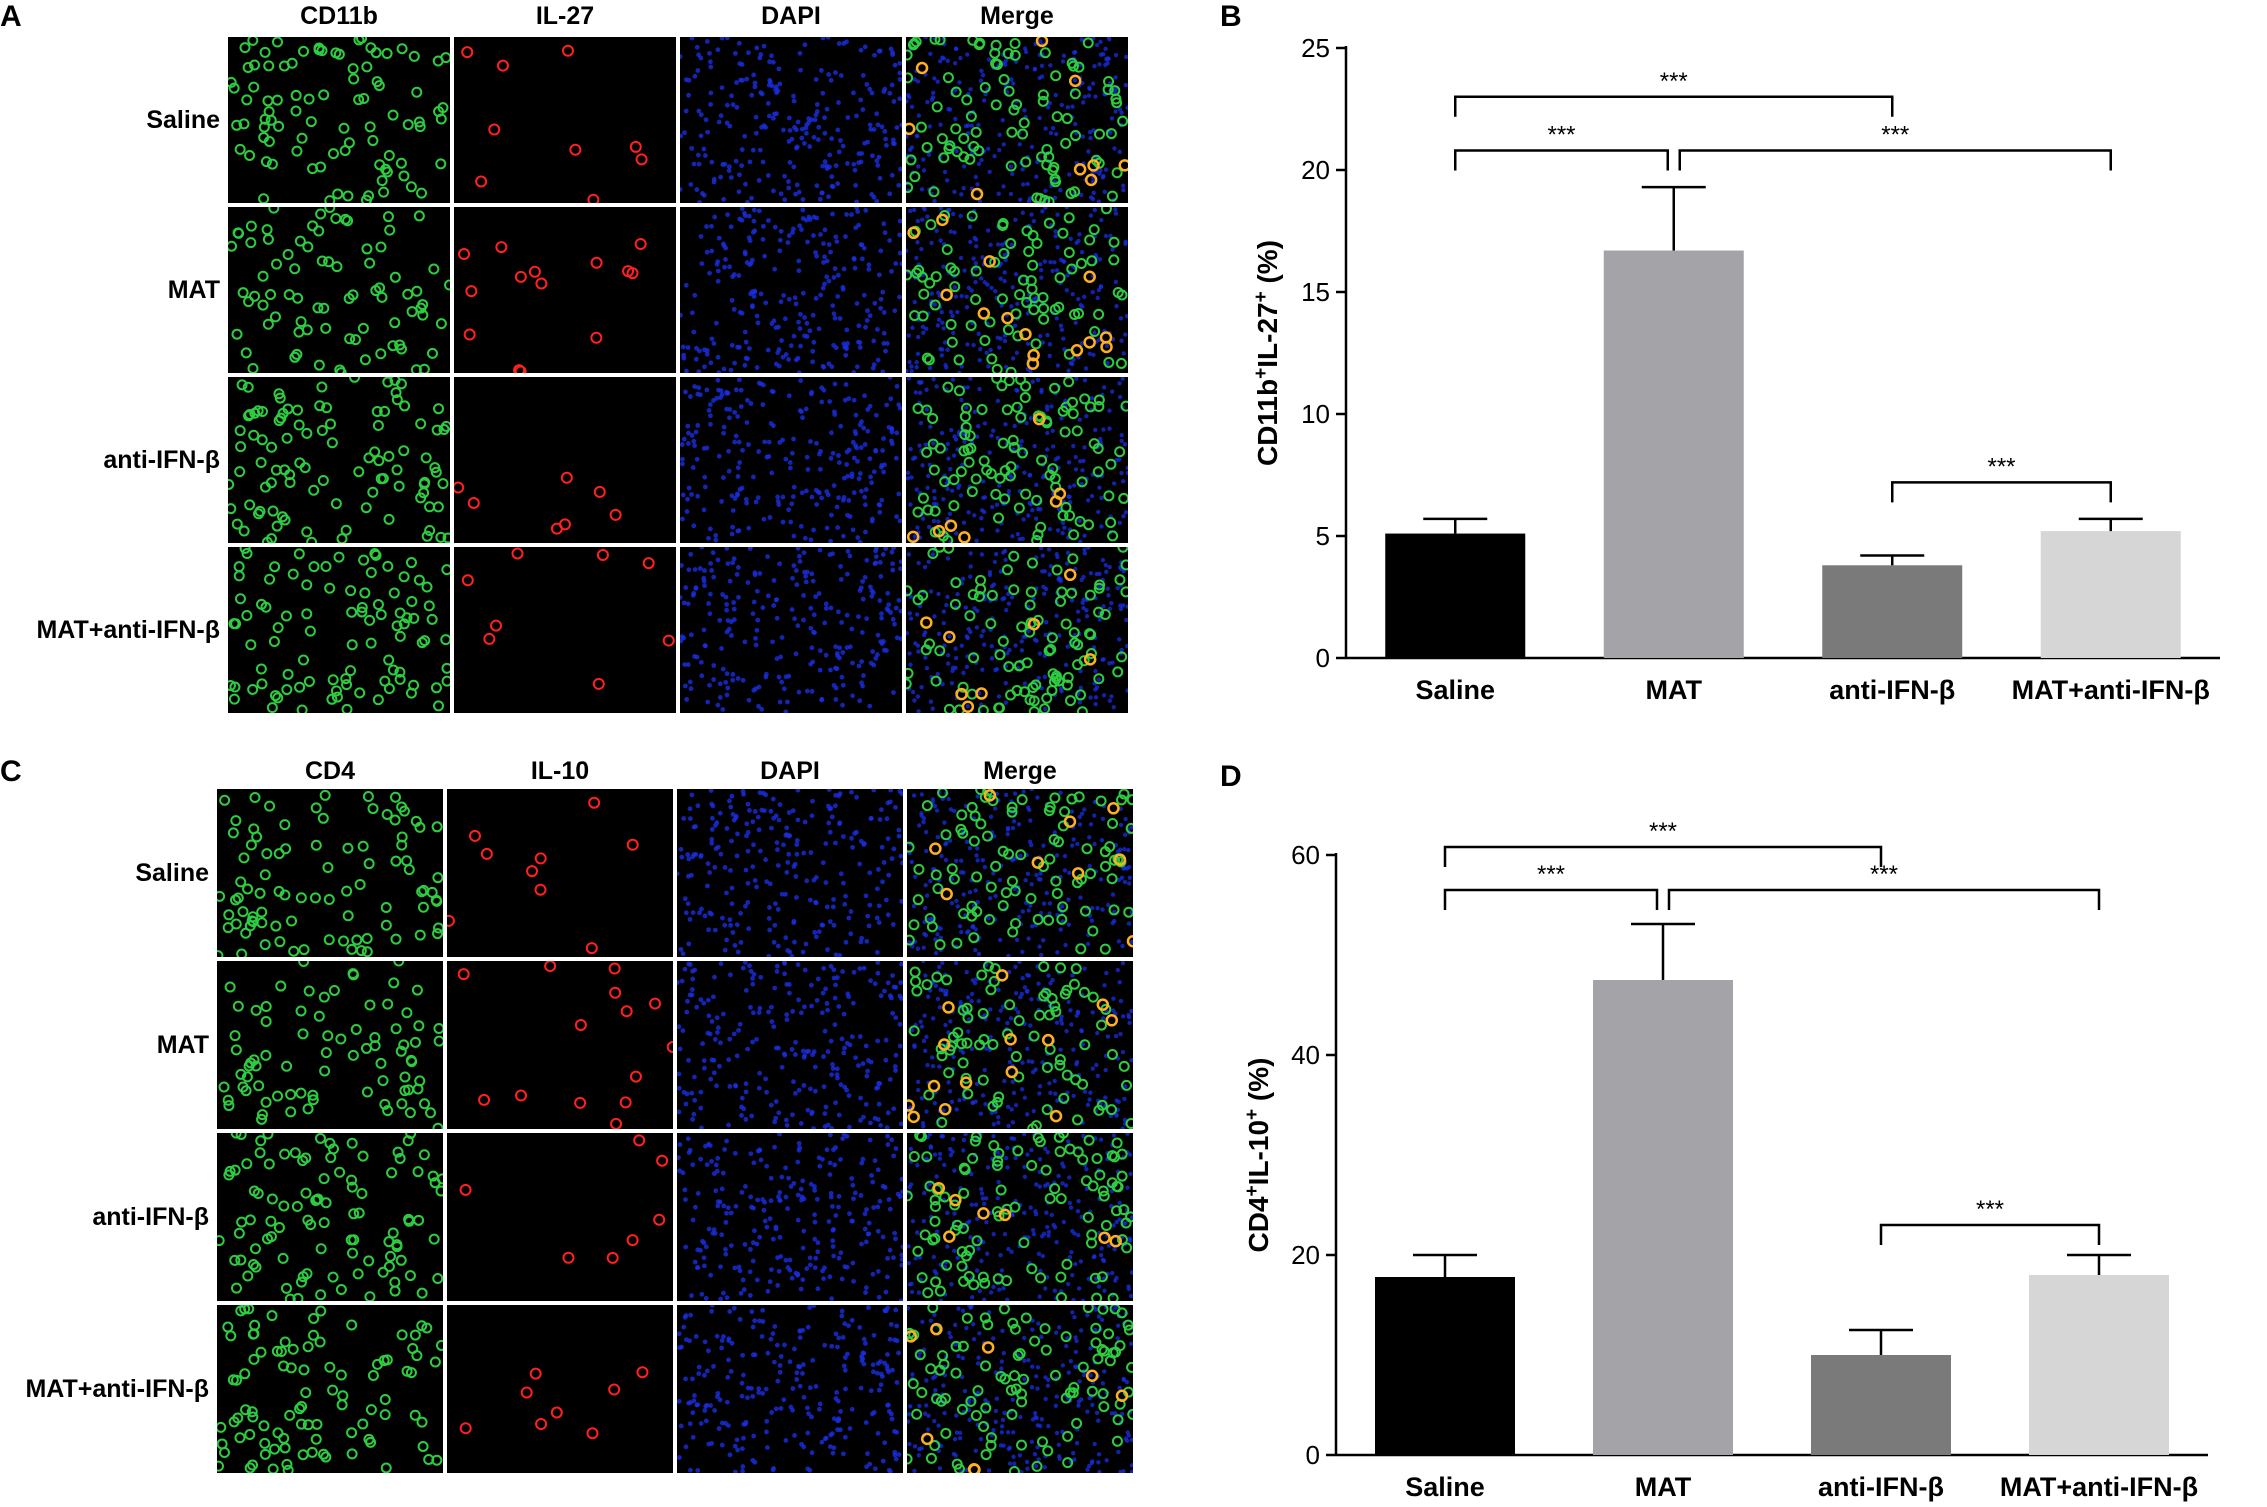 This screenshot has height=1507, width=2267. Describe the element at coordinates (1315, 414) in the screenshot. I see `y-tick-label: 10` at that location.